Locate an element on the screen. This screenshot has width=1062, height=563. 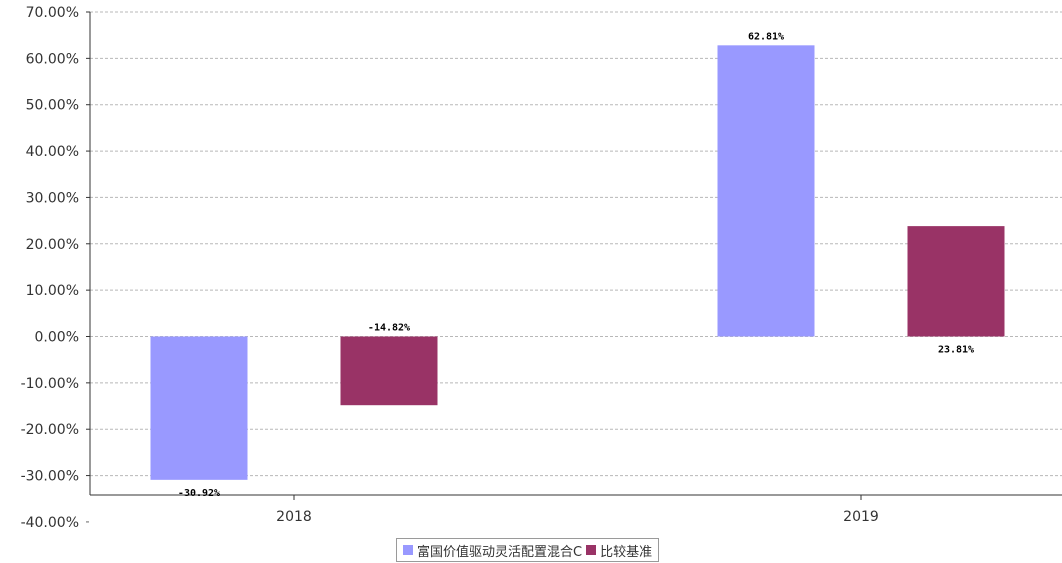
data-label: 23.81% is located at coordinates (956, 350).